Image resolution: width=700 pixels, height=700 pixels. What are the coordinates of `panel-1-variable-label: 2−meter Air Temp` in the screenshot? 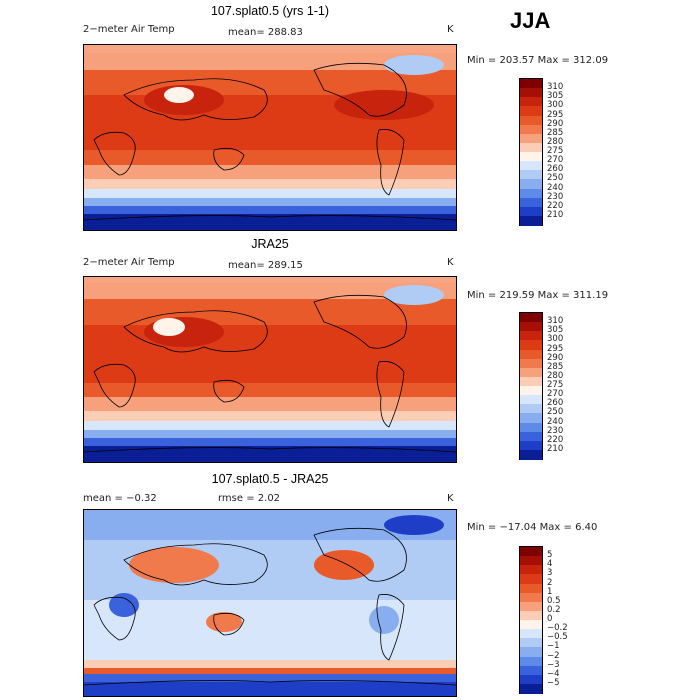 It's located at (129, 29).